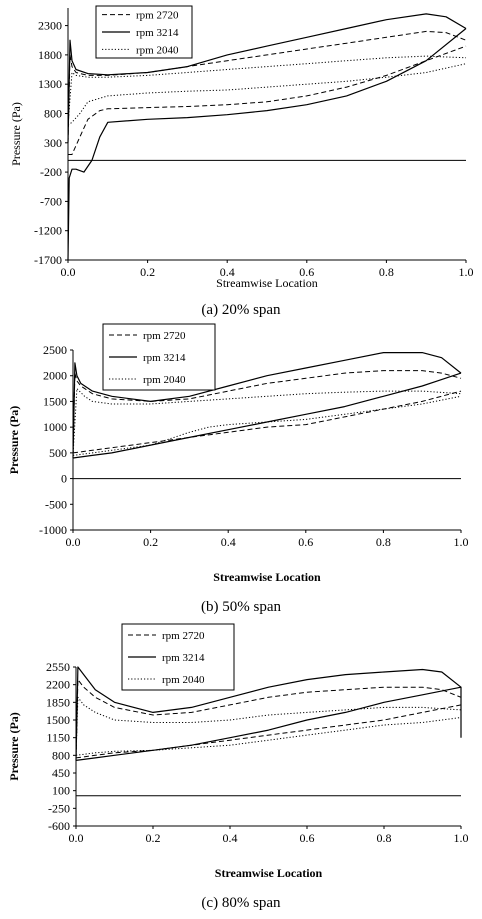 Image resolution: width=482 pixels, height=919 pixels. Describe the element at coordinates (58, 453) in the screenshot. I see `y-tick-label: 500` at that location.